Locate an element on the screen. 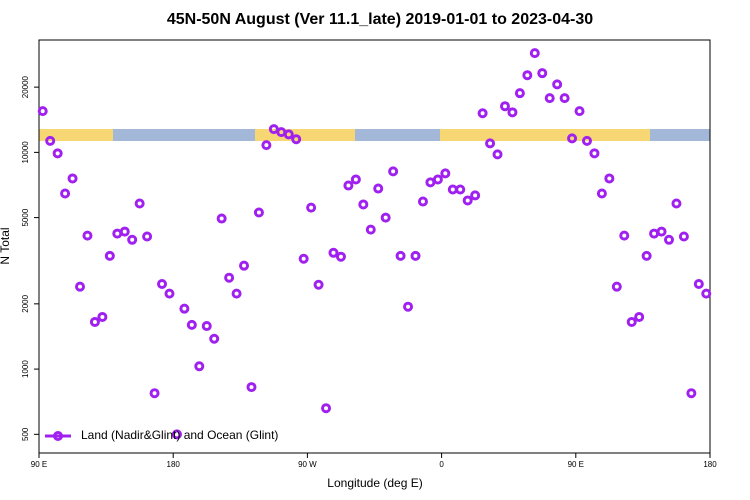  x-tick-label: 90 W is located at coordinates (307, 464).